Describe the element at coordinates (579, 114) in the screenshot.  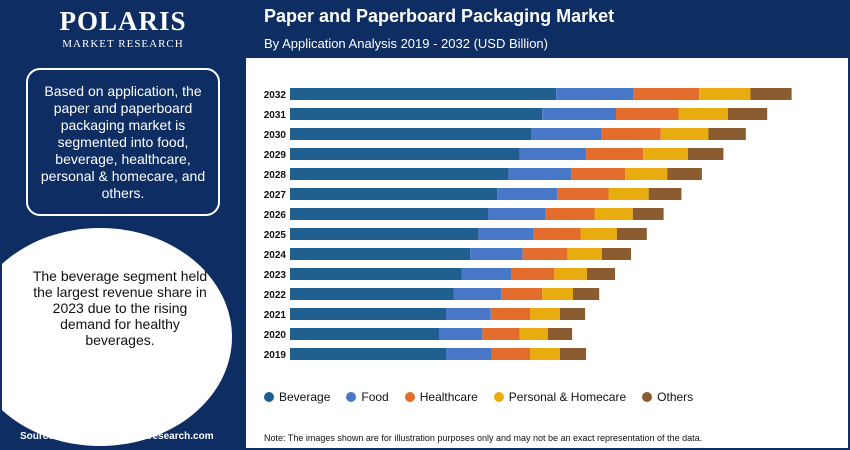
I see `bar-food-2031` at that location.